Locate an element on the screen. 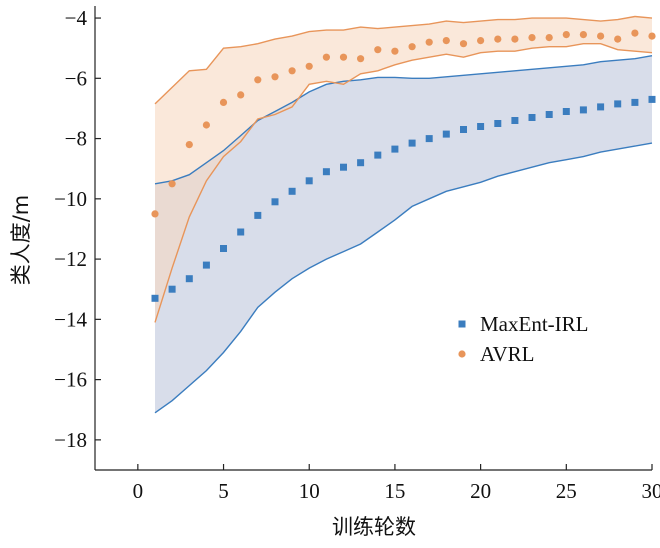 The height and width of the screenshot is (548, 660). y-tick-label: −4 is located at coordinates (76, 18).